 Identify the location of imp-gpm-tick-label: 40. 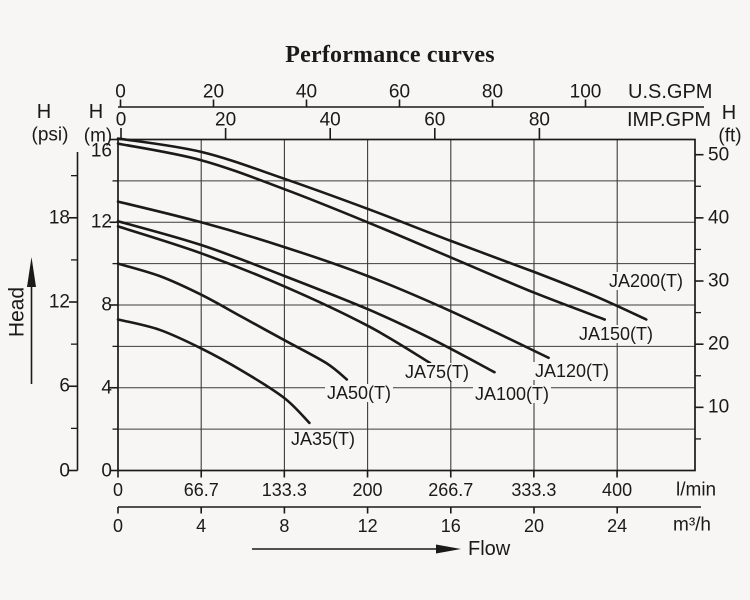
(330, 120).